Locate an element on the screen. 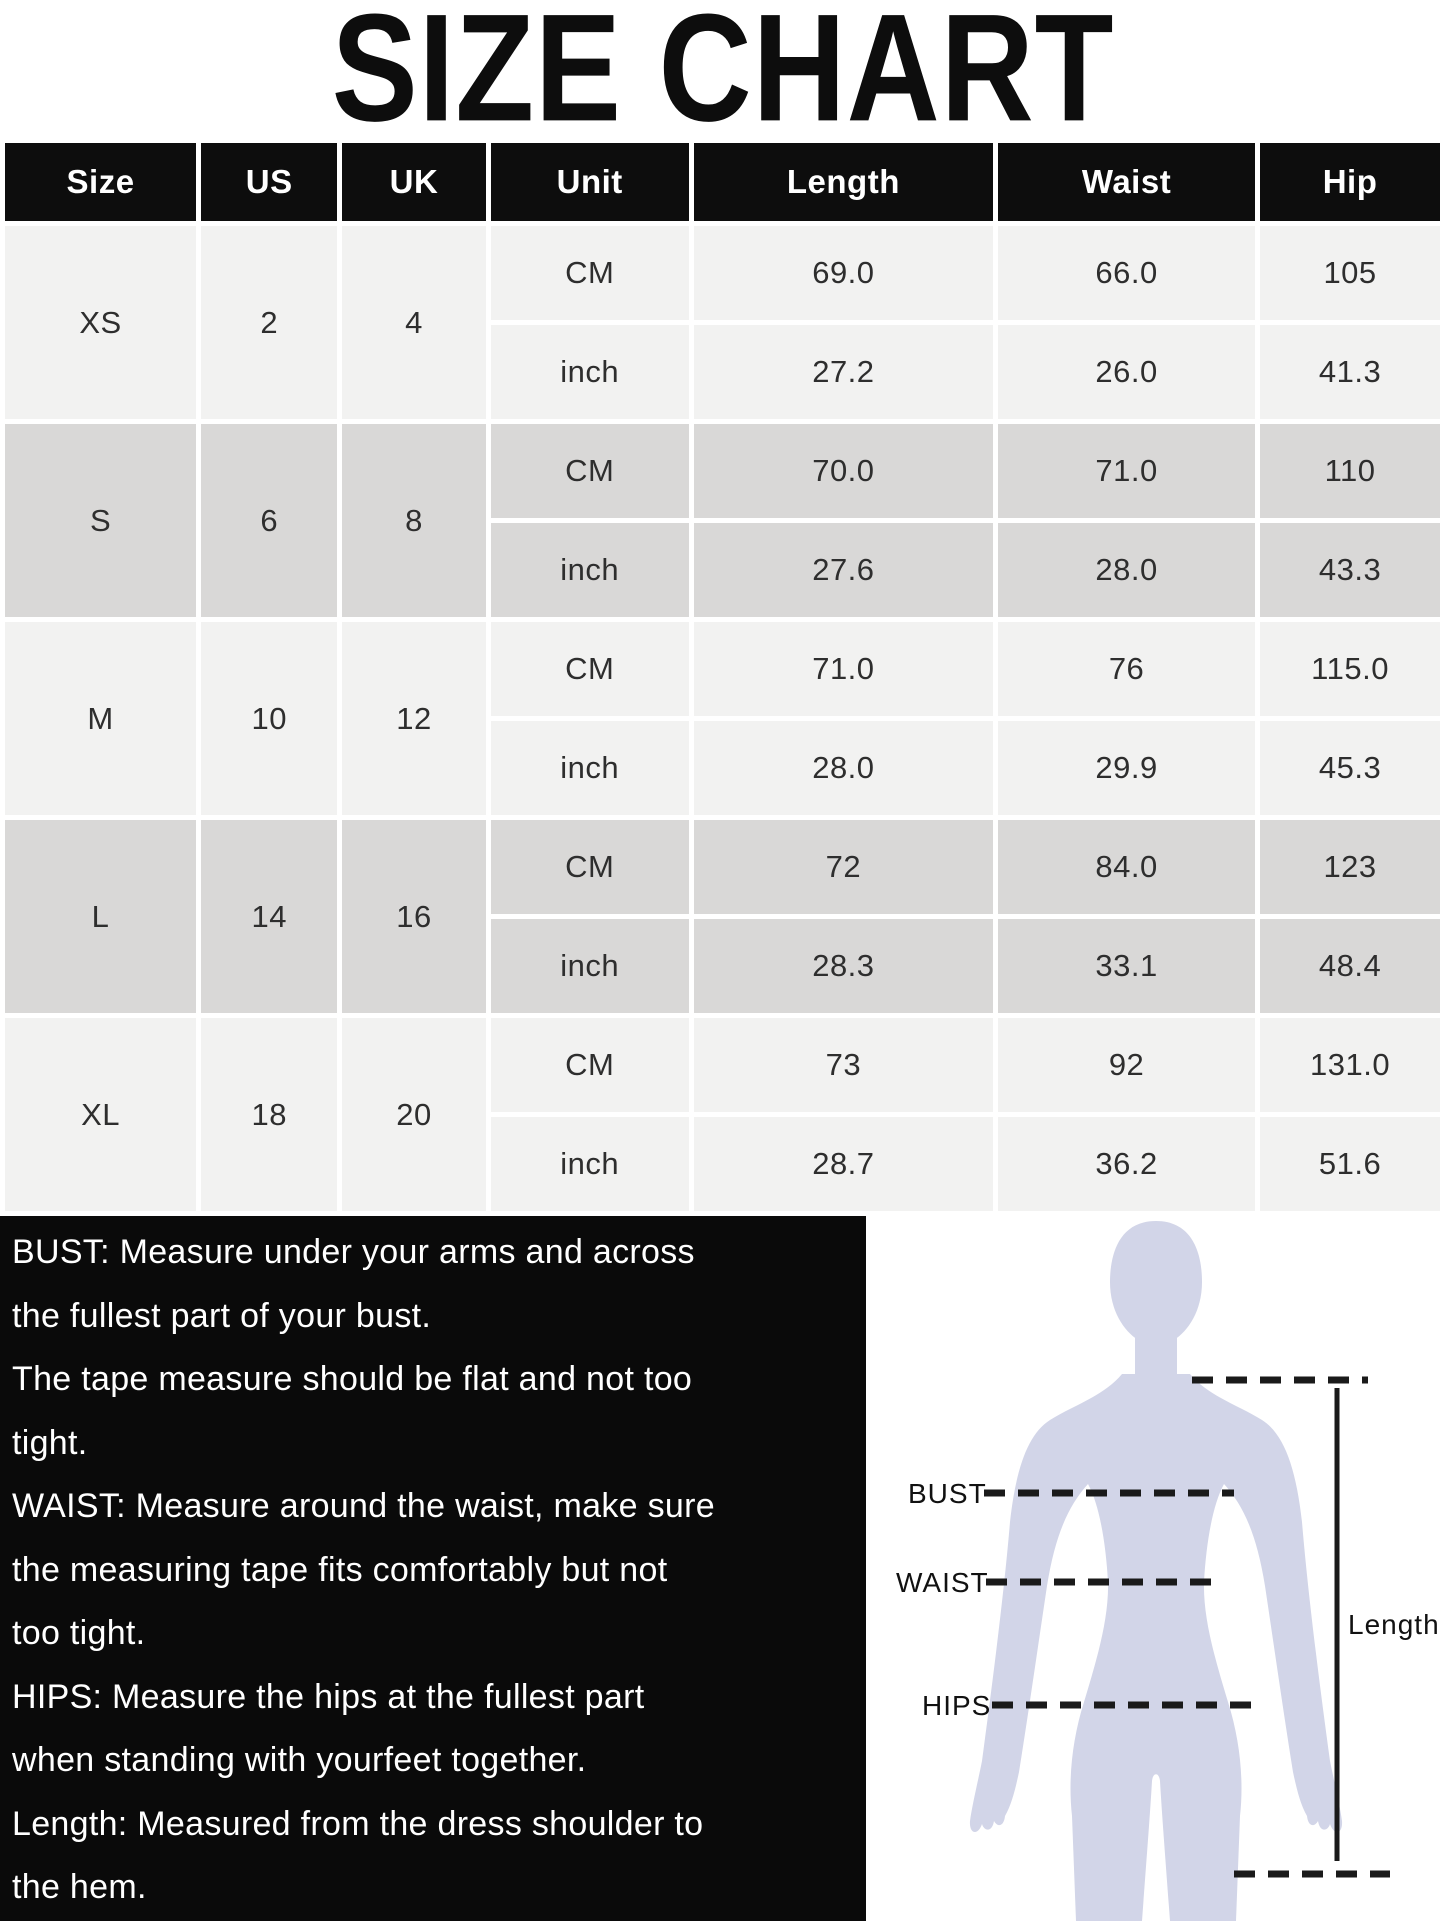 The height and width of the screenshot is (1927, 1445). body-silhouette is located at coordinates (1156, 1571).